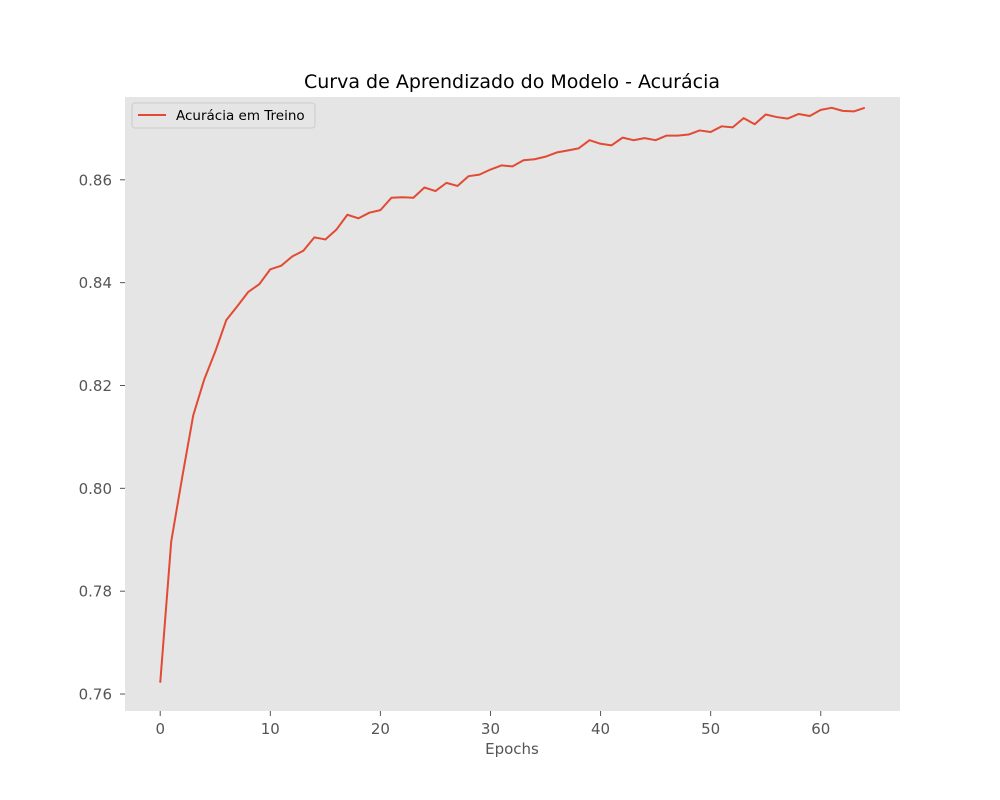  I want to click on x-tick-label: 0, so click(160, 729).